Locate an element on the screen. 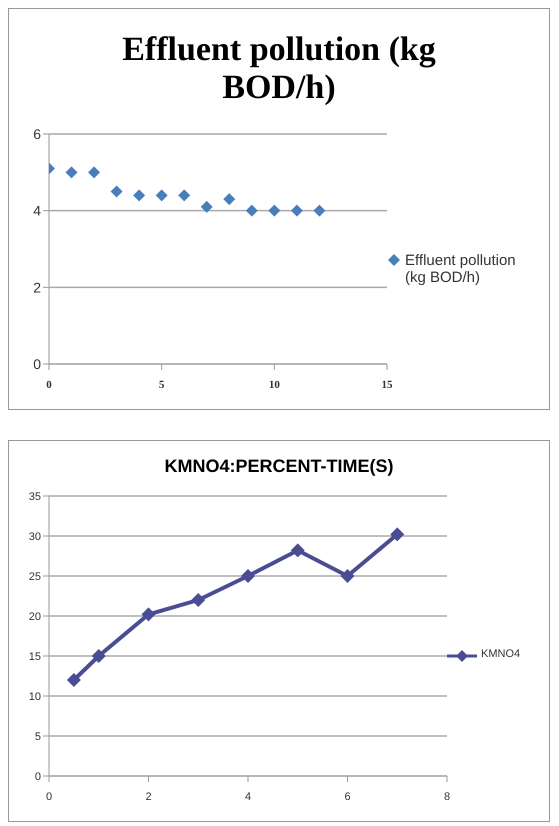 The image size is (559, 826). x-tick-label: 6 is located at coordinates (347, 796).